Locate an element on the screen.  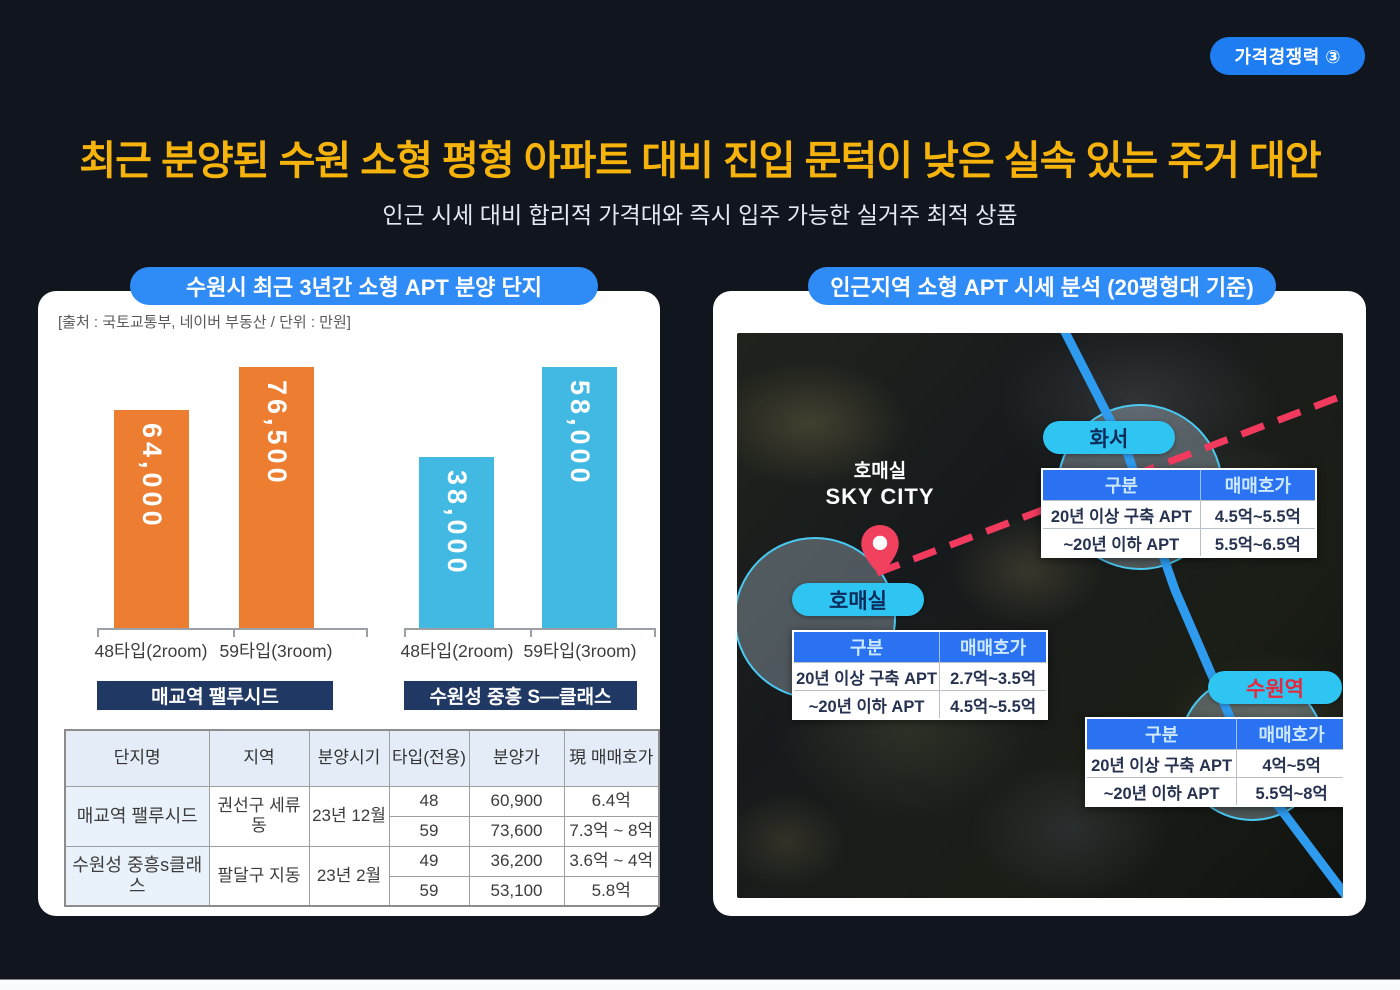
table-row: 59 53,100 5.8억 is located at coordinates (362, 891).